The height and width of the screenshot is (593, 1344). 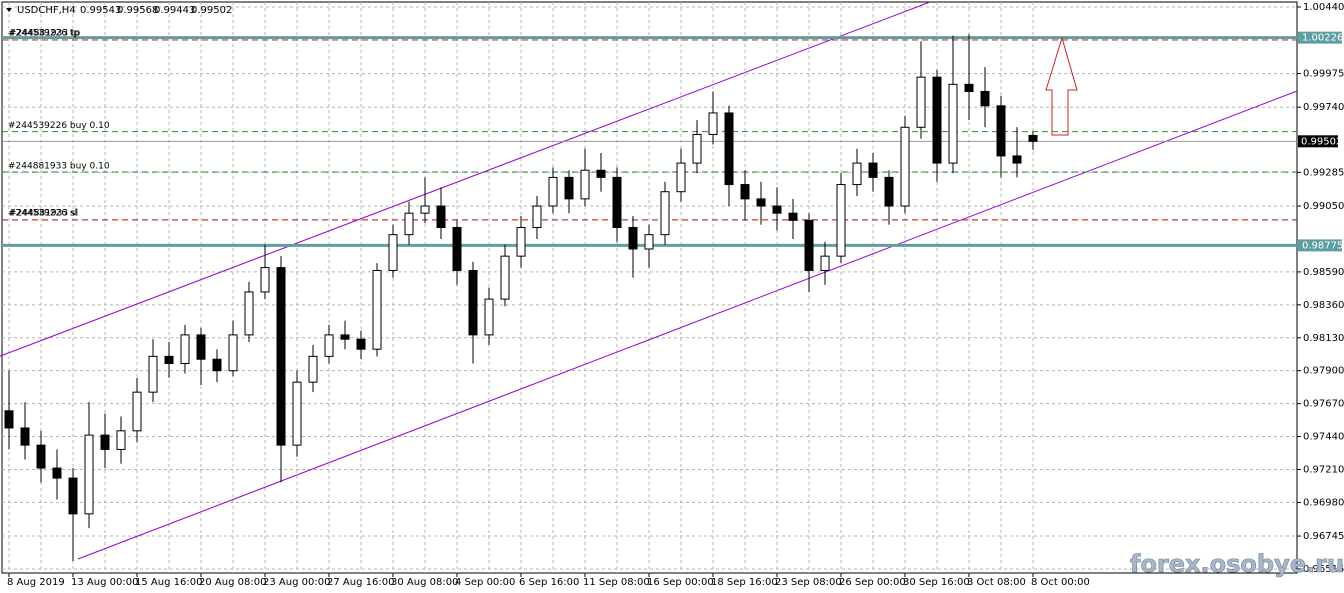 What do you see at coordinates (1323, 469) in the screenshot?
I see `y-tick-label: 0.97210` at bounding box center [1323, 469].